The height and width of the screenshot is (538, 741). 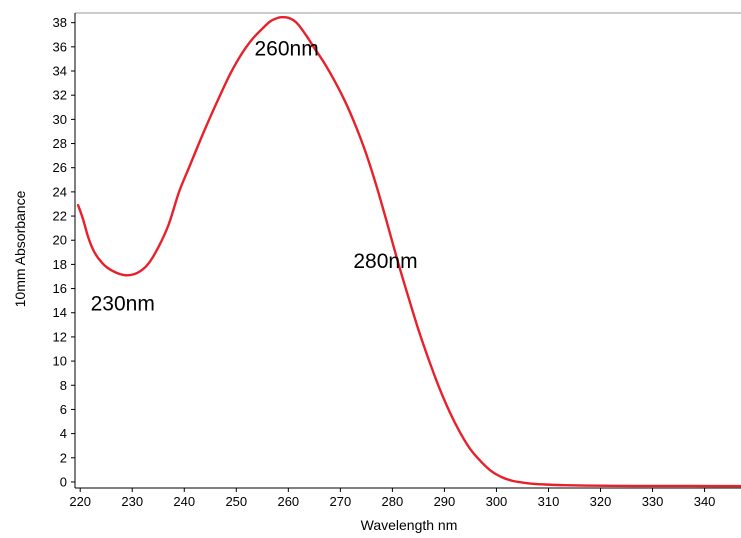 What do you see at coordinates (549, 501) in the screenshot?
I see `x-tick-label: 310` at bounding box center [549, 501].